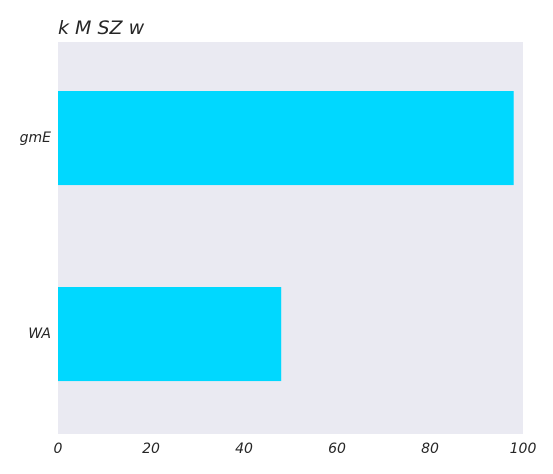  What do you see at coordinates (295, 449) in the screenshot?
I see `x-axis-tick-labels: 0 20 40 60 80 100` at bounding box center [295, 449].